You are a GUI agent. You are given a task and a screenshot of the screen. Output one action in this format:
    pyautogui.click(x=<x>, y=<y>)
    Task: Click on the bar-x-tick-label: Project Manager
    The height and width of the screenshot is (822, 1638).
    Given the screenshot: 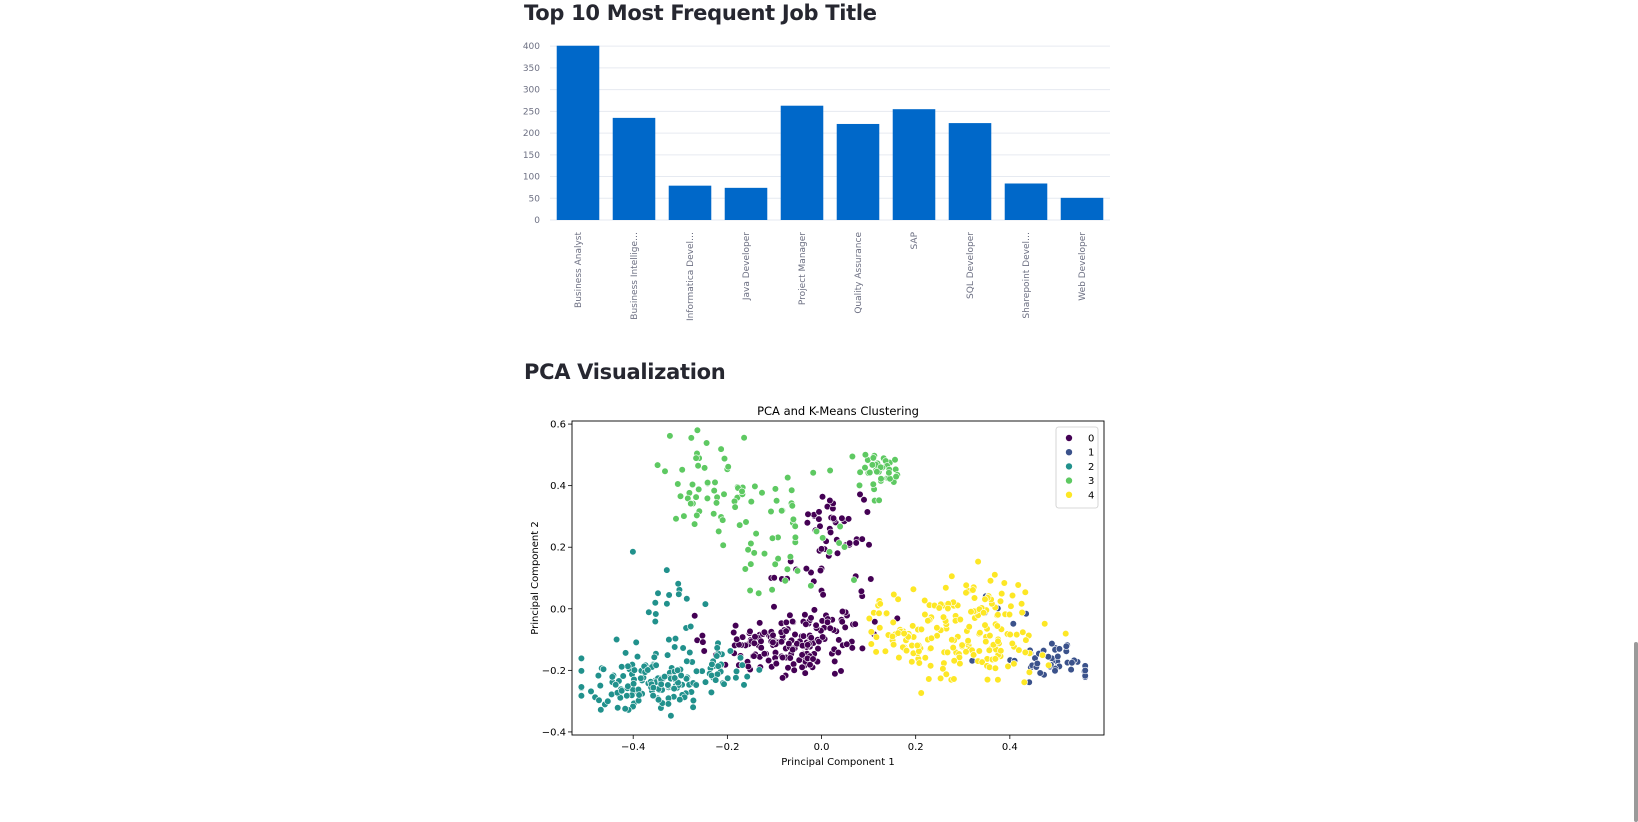 What is the action you would take?
    pyautogui.click(x=803, y=268)
    